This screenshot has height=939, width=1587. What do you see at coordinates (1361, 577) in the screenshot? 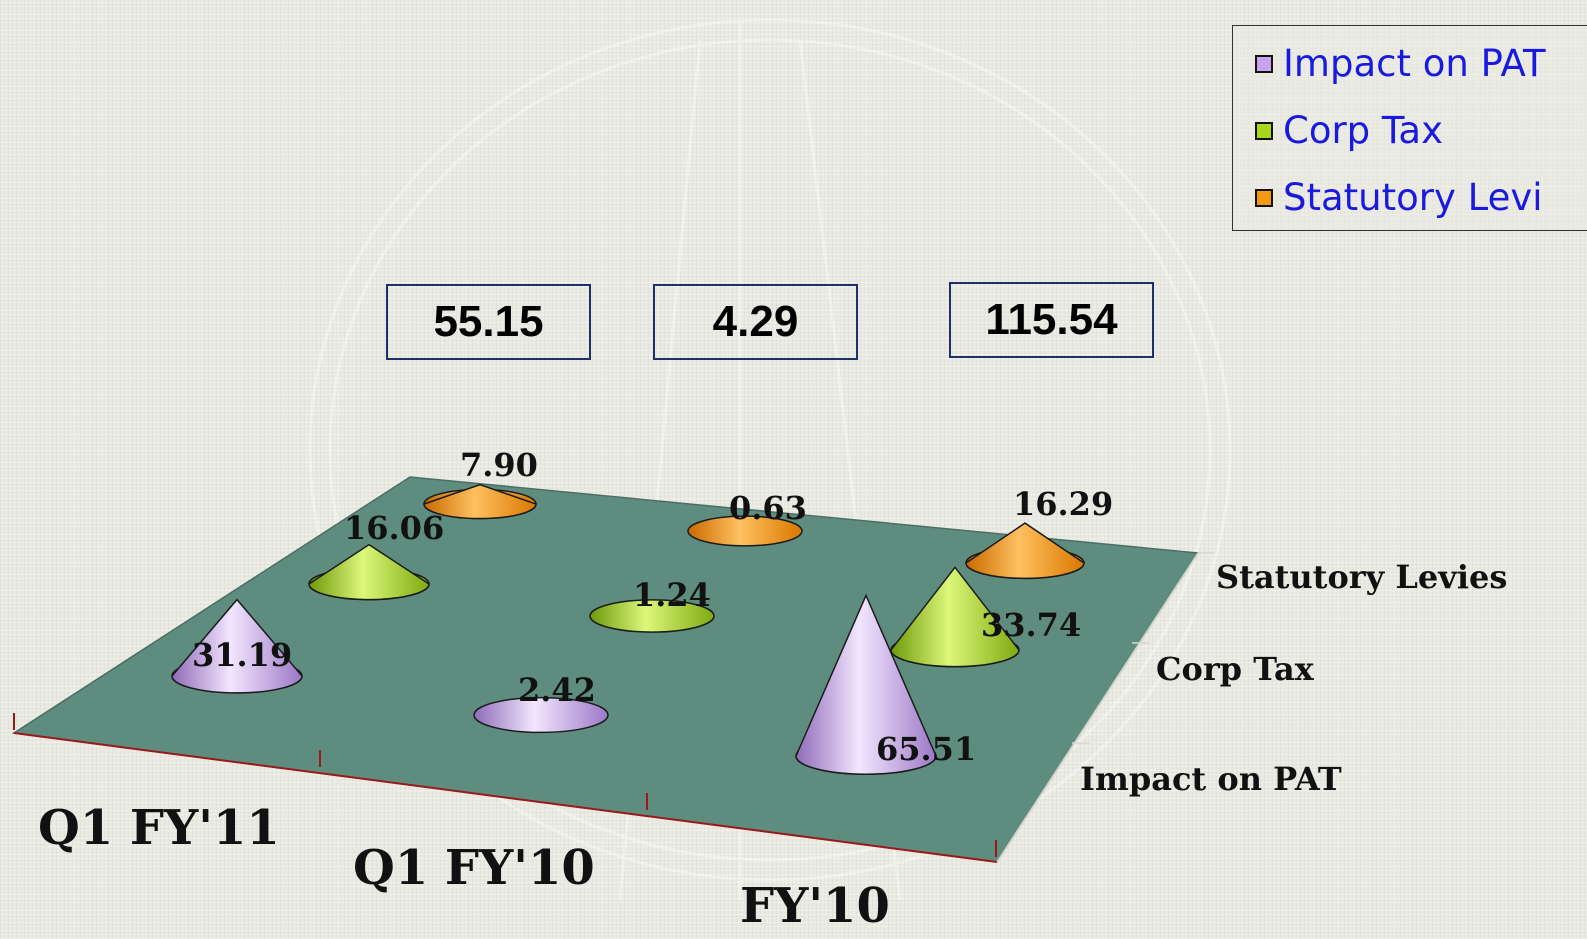
I see `depth-label-statutory-levies: Statutory Levies` at bounding box center [1361, 577].